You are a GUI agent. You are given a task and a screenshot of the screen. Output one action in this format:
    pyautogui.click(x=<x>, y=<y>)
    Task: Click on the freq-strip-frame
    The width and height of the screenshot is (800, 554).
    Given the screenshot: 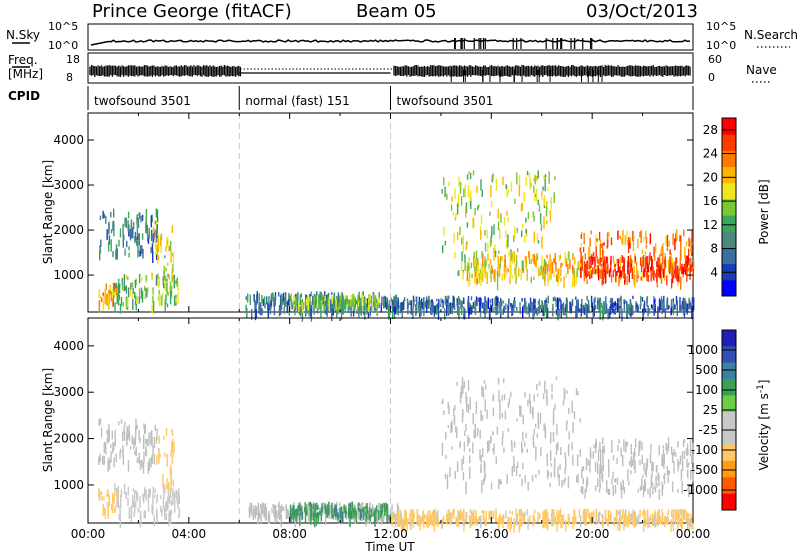 What is the action you would take?
    pyautogui.click(x=390, y=68)
    